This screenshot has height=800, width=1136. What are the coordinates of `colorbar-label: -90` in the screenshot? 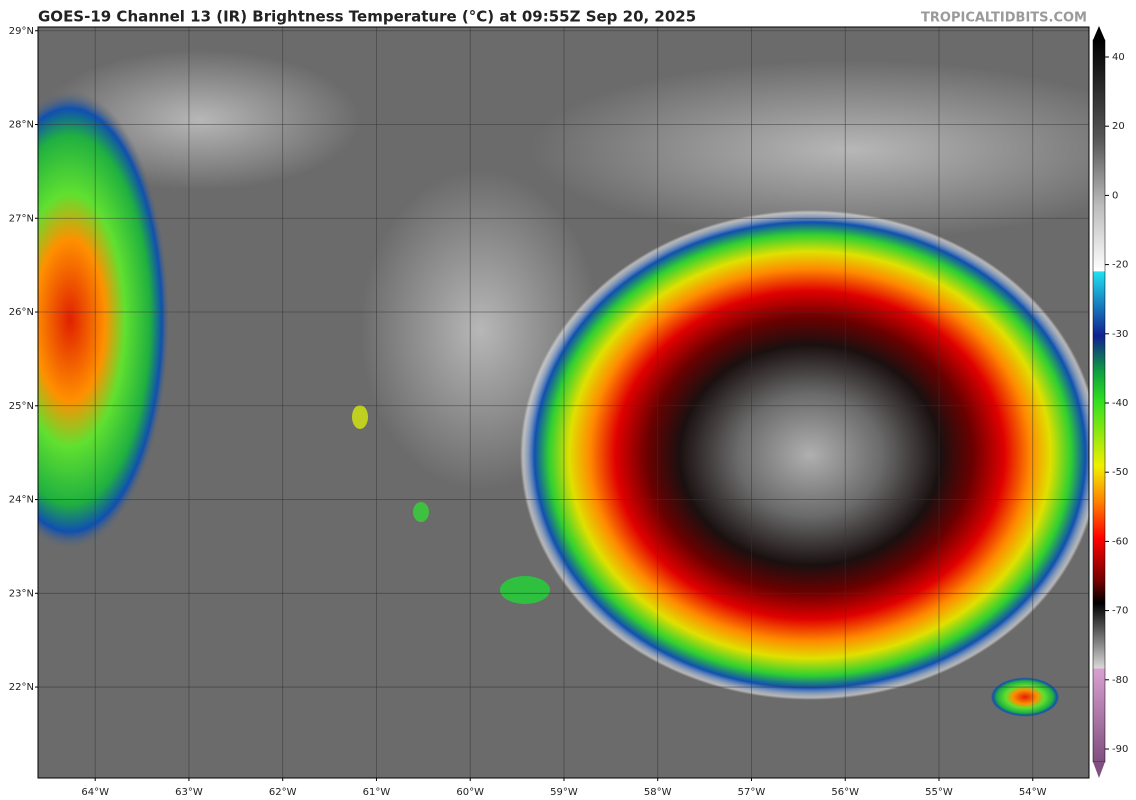 It's located at (1120, 749).